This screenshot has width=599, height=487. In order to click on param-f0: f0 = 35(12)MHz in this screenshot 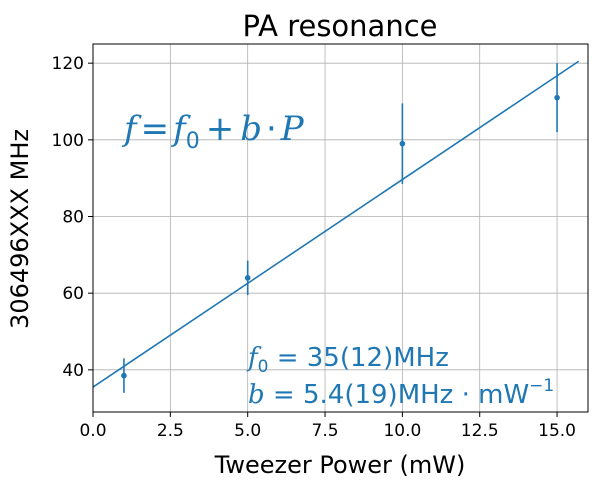, I will do `click(347, 360)`.